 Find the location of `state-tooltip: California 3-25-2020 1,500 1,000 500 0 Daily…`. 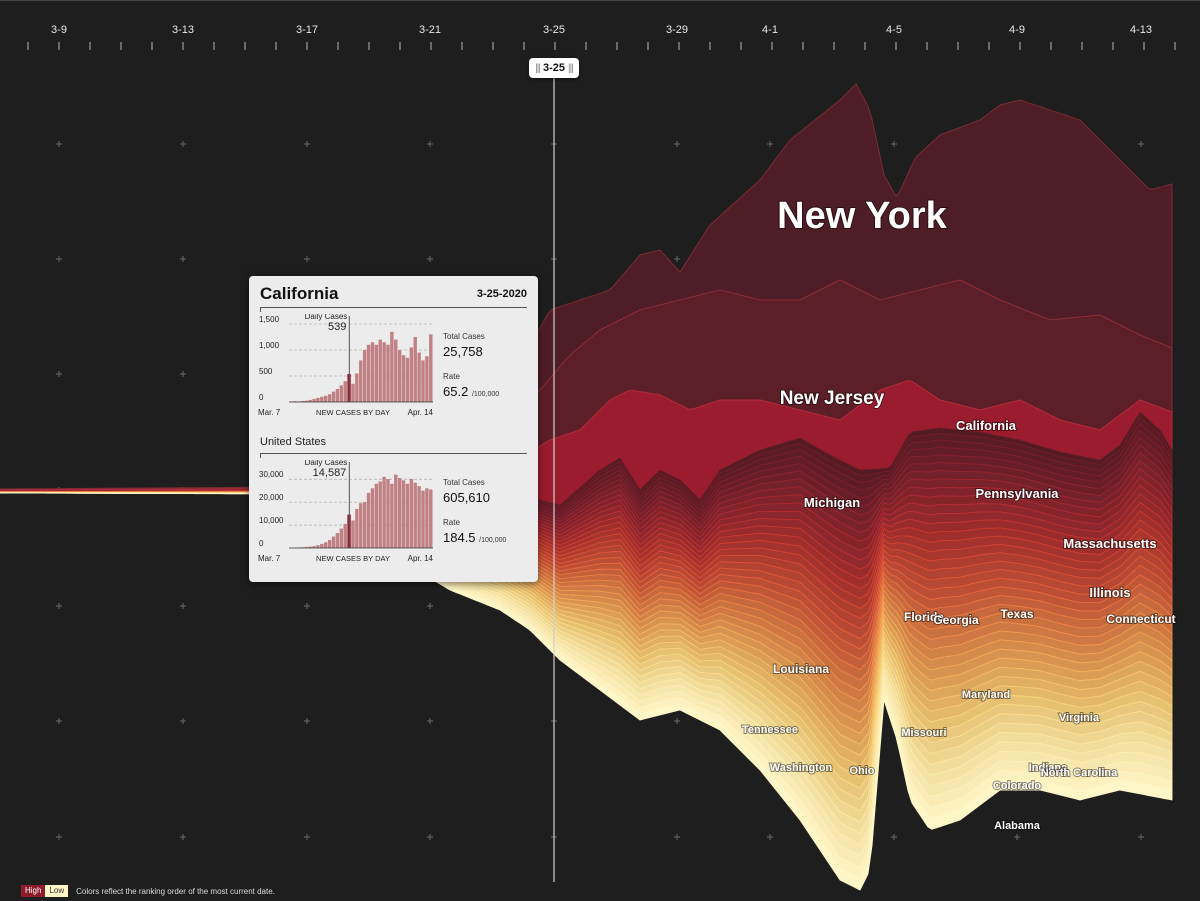

state-tooltip: California 3-25-2020 1,500 1,000 500 0 Daily… is located at coordinates (393, 429).